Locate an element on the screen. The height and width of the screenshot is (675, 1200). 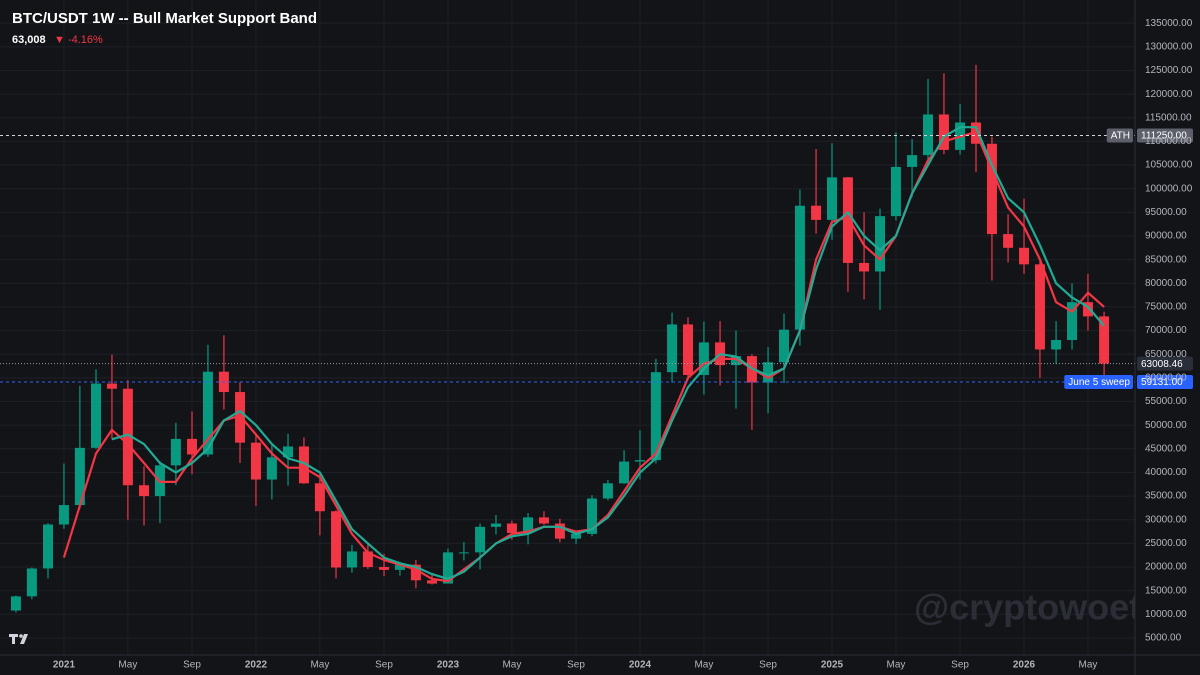
y-tick-label: 90000.00 is located at coordinates (1166, 236).